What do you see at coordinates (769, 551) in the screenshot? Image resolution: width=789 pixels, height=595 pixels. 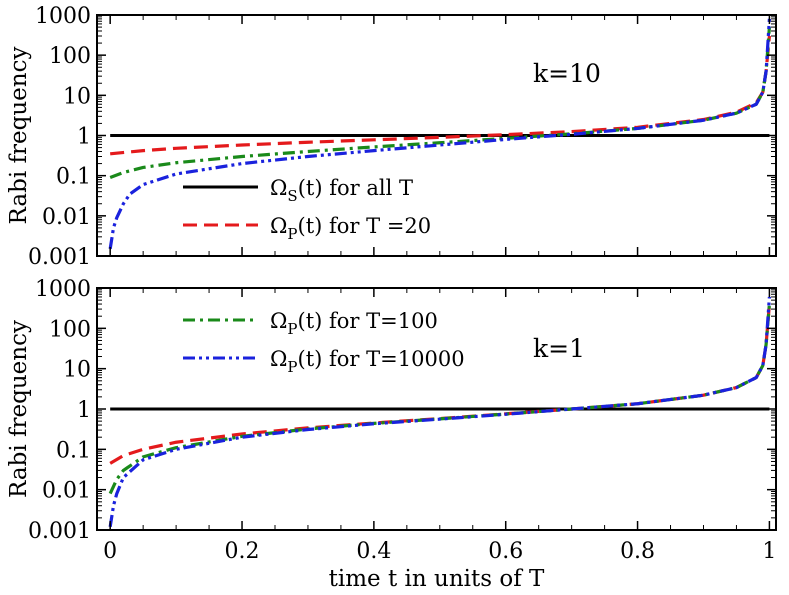 I see `x-tick-label: 1` at bounding box center [769, 551].